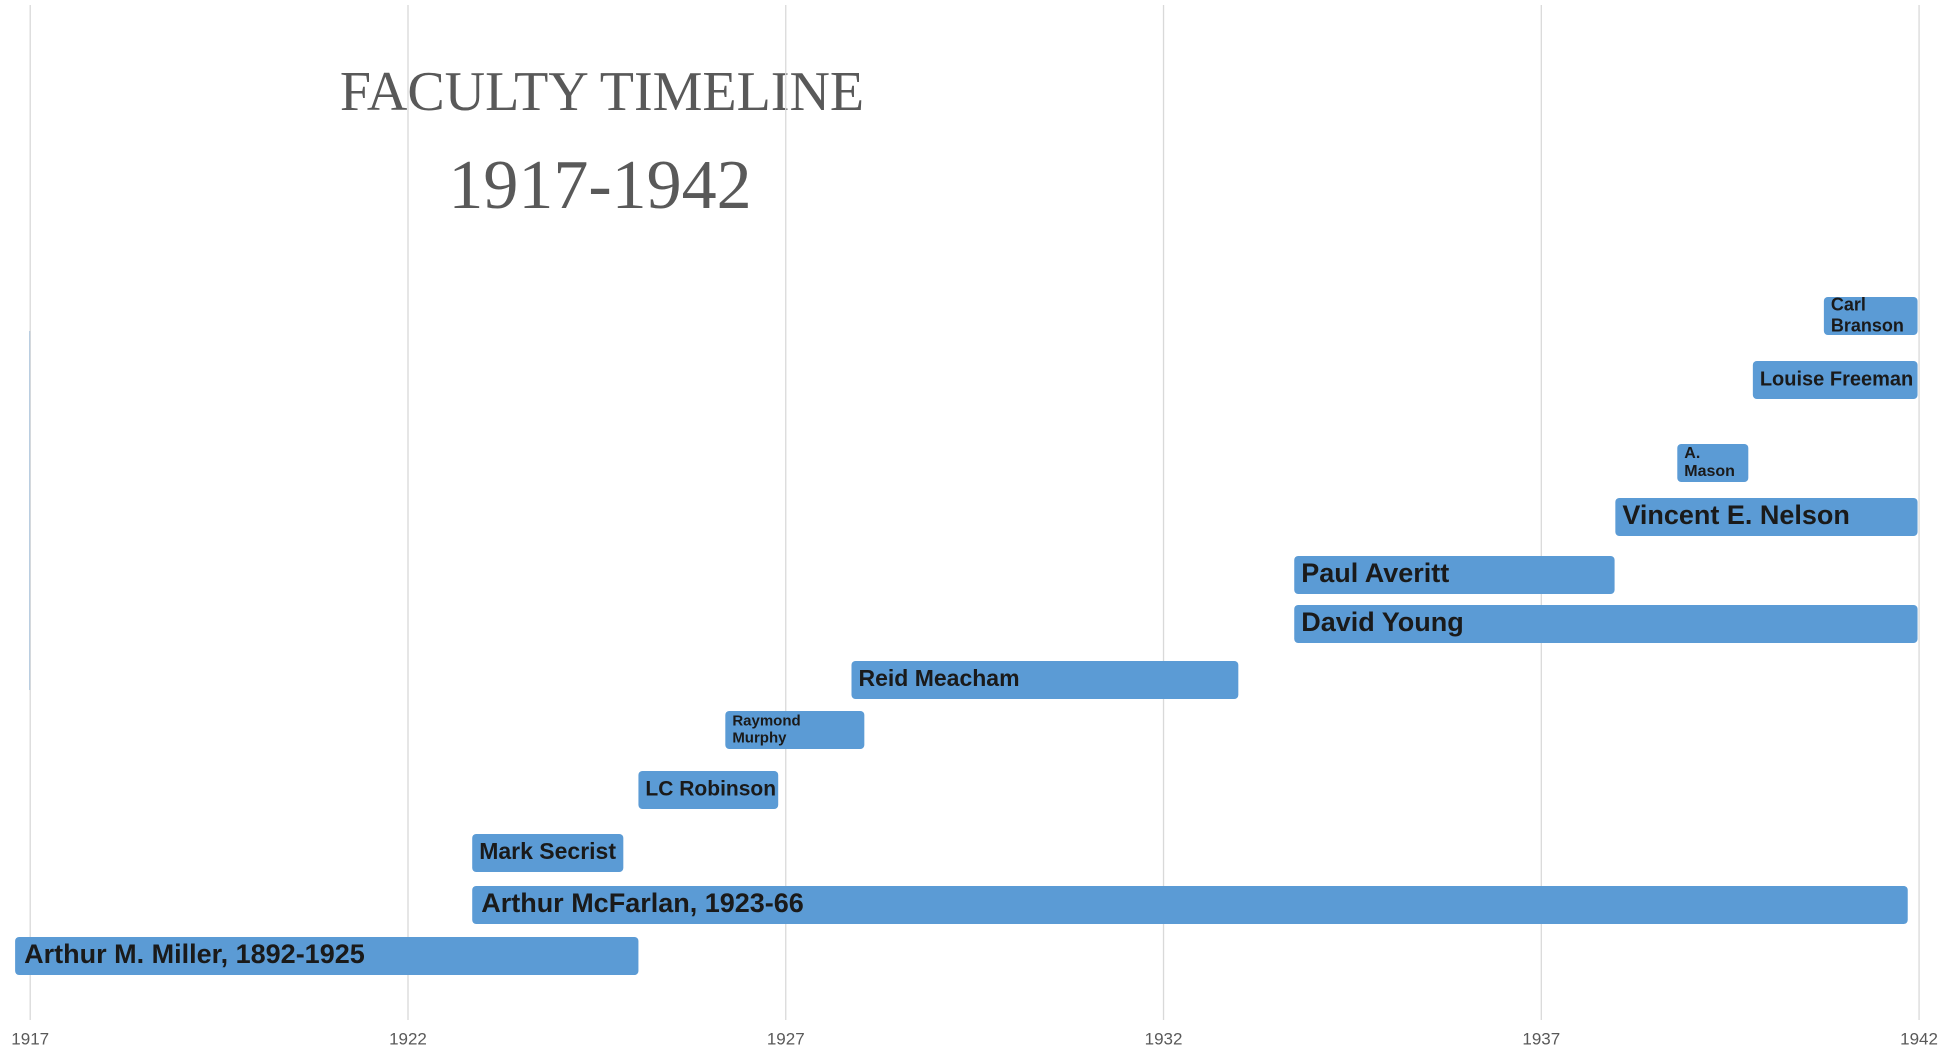  I want to click on chart-title: FACULTY TIMELINE, so click(602, 92).